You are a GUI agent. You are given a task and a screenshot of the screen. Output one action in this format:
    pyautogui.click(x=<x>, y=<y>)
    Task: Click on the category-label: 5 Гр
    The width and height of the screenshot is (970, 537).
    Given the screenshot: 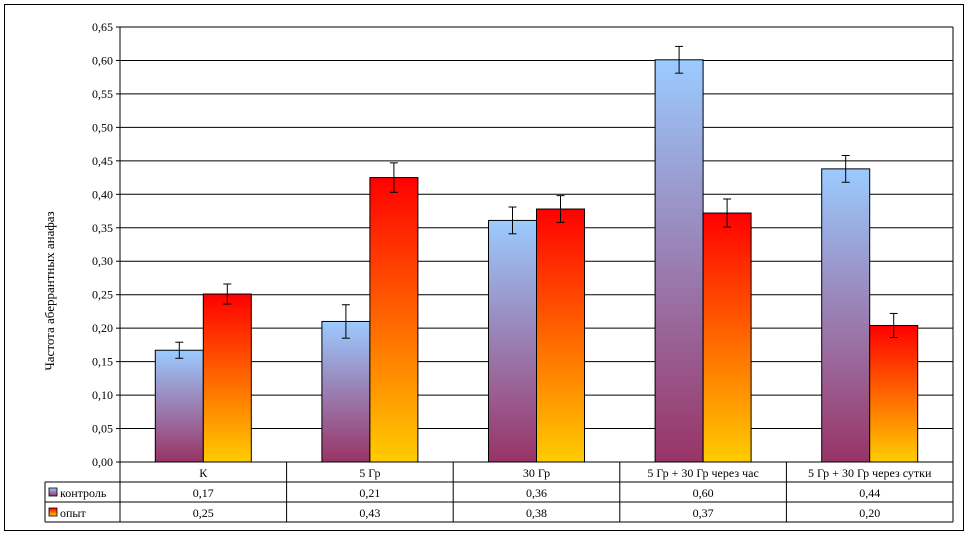 What is the action you would take?
    pyautogui.click(x=369, y=473)
    